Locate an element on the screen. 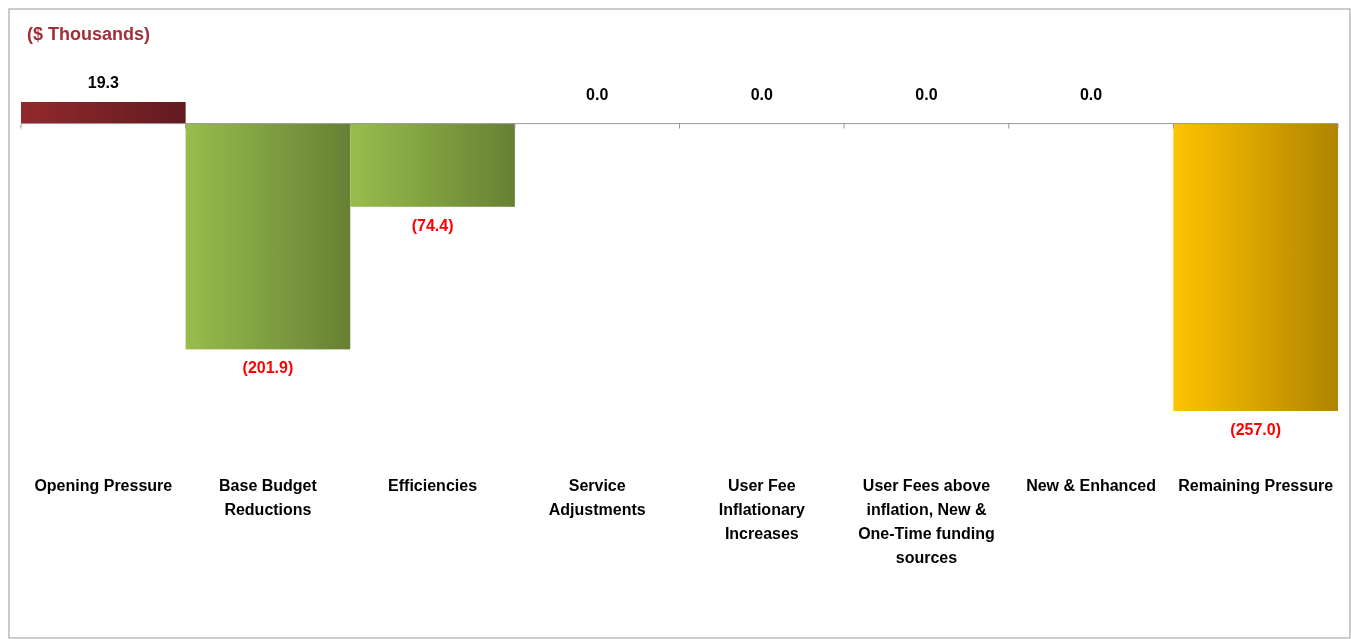 The height and width of the screenshot is (639, 1351). chart-title: ($ Thousands) is located at coordinates (89, 34).